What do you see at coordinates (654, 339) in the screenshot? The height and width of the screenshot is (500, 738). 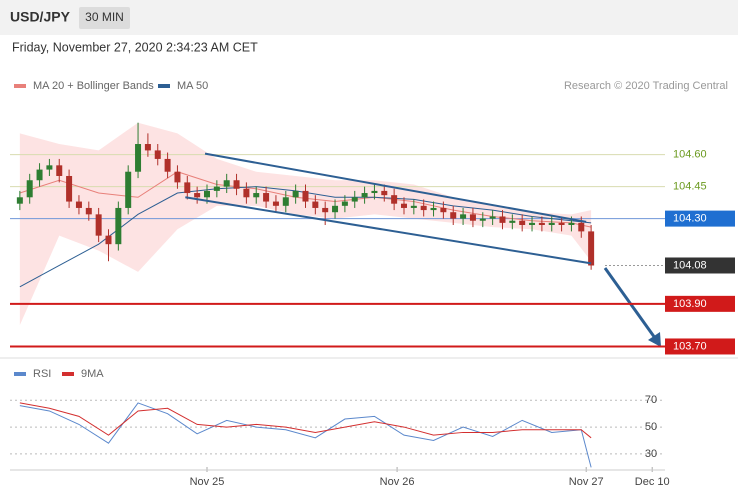 I see `forecast-arrowhead` at bounding box center [654, 339].